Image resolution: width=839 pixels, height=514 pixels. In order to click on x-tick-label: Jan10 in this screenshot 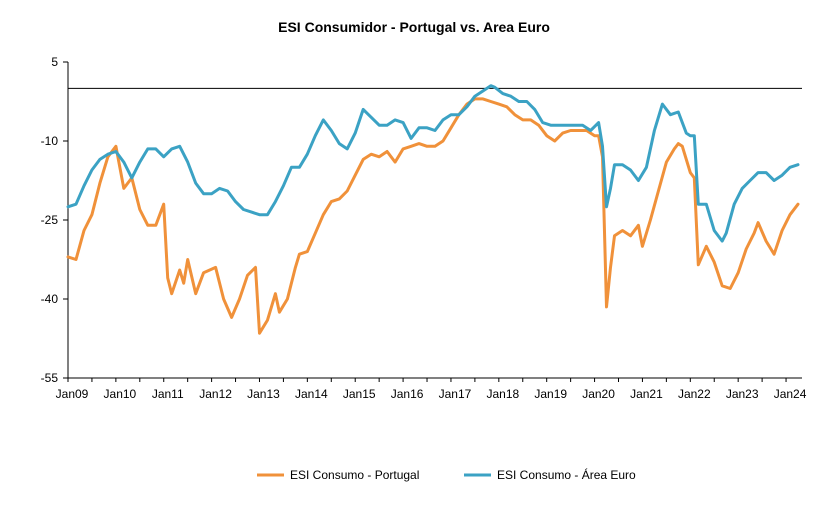, I will do `click(120, 394)`.